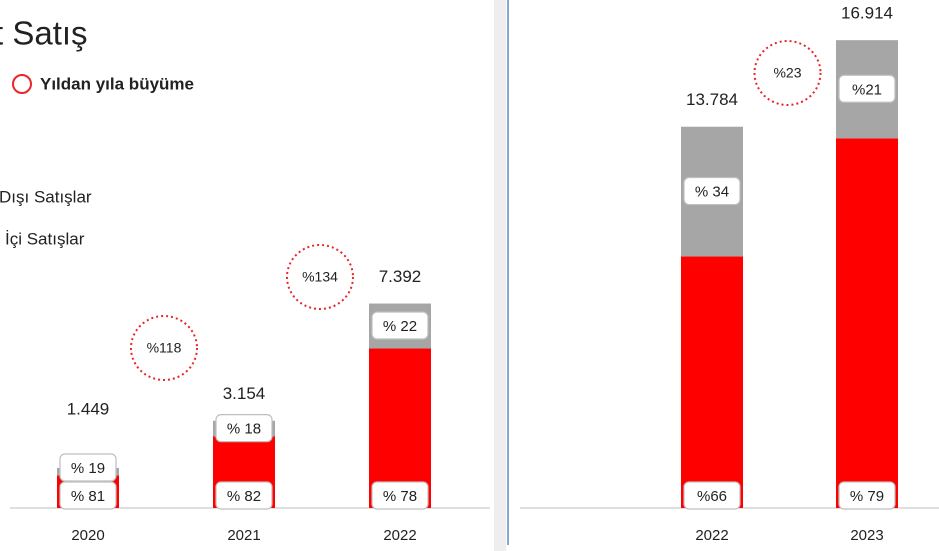  I want to click on percent-label: % 34, so click(712, 192).